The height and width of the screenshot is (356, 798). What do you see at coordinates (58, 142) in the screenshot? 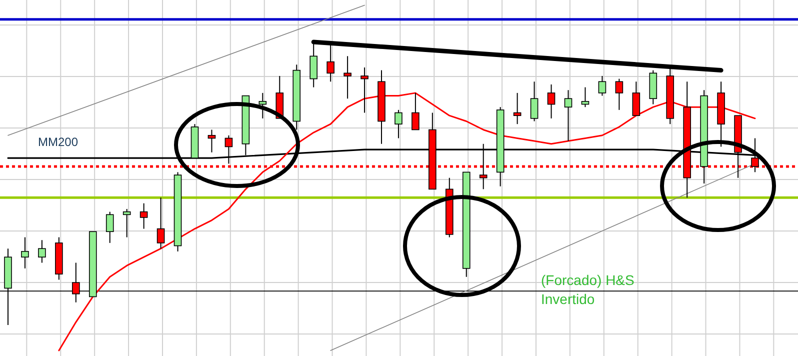
I see `series-label: MM200` at bounding box center [58, 142].